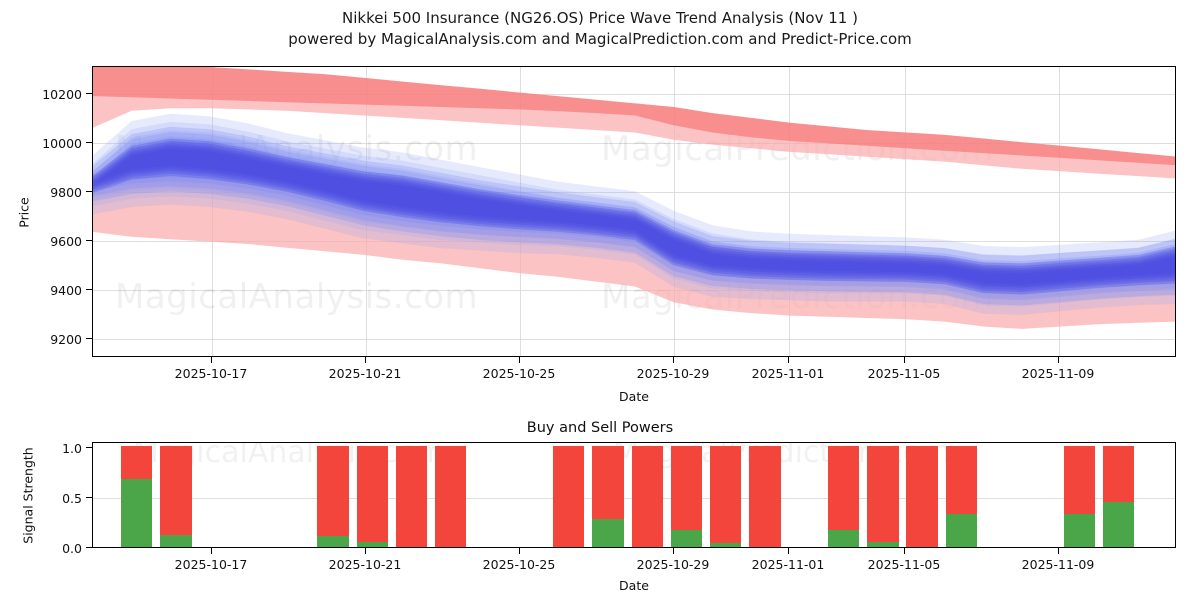  Describe the element at coordinates (904, 373) in the screenshot. I see `price-xtick-label: 2025-11-05` at that location.